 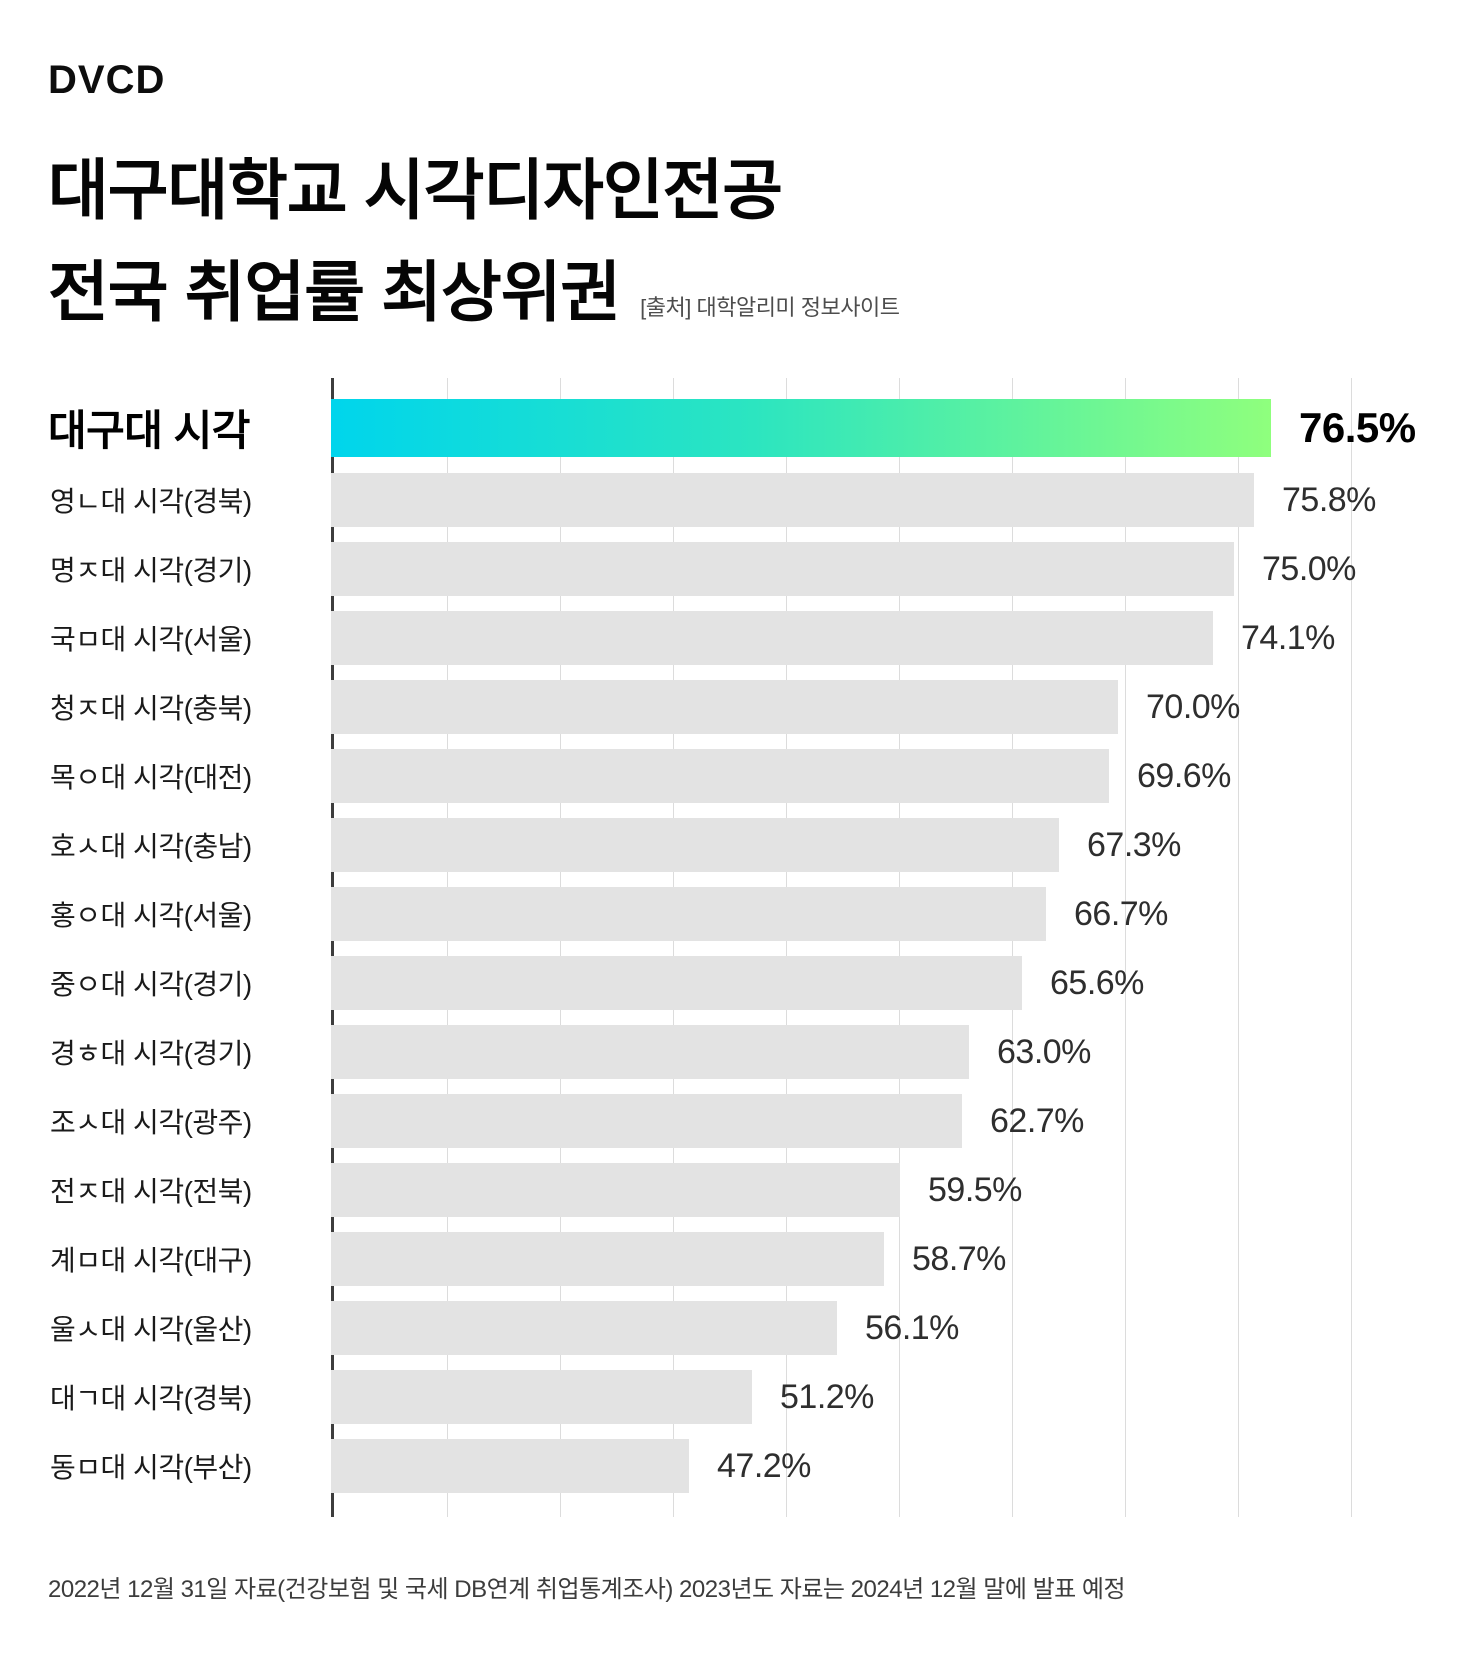 I want to click on bar-row: 조ㅅ대 시각(광주) 62.7%, so click(x=729, y=1121).